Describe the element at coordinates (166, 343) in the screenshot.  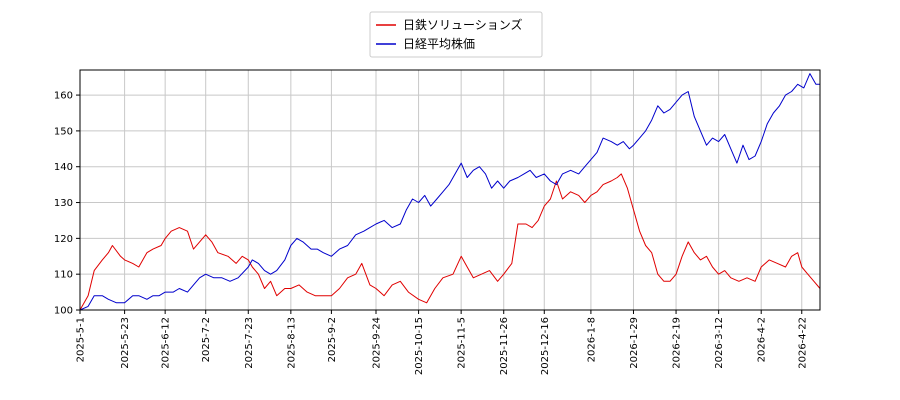
I see `x-tick-label: 2025-6-12` at that location.